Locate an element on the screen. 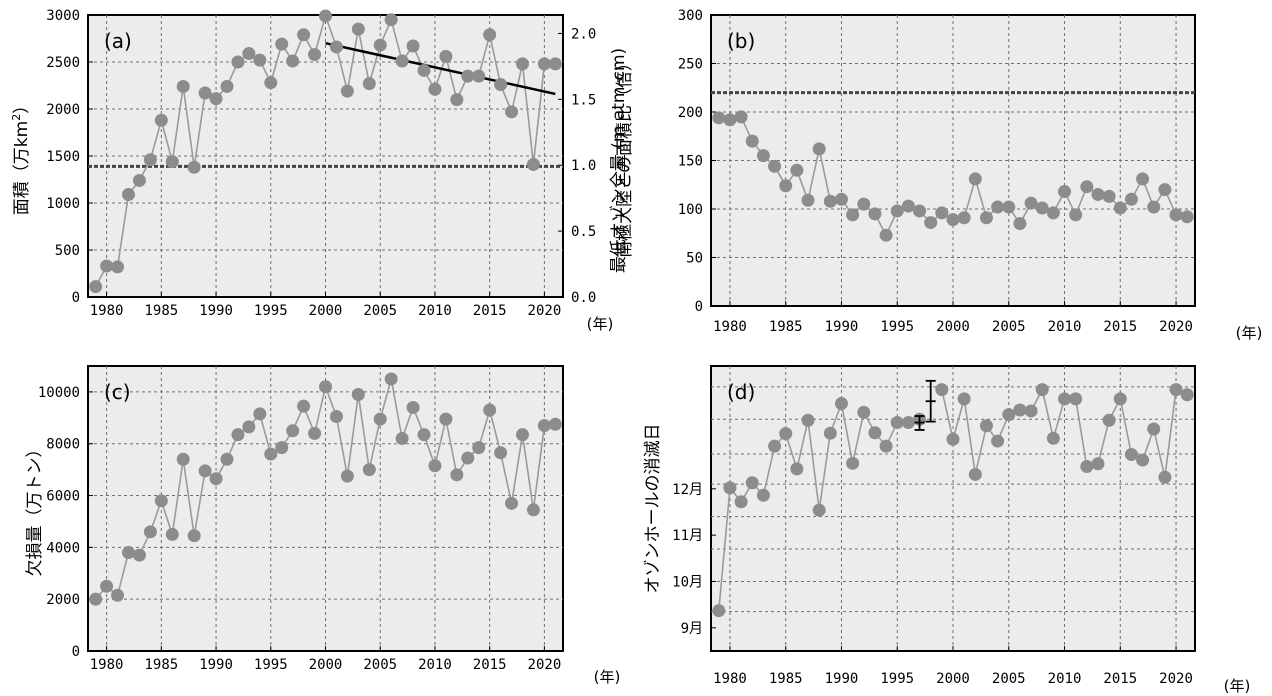 The image size is (1272, 696). y-tick-label: 6000 is located at coordinates (63, 497).